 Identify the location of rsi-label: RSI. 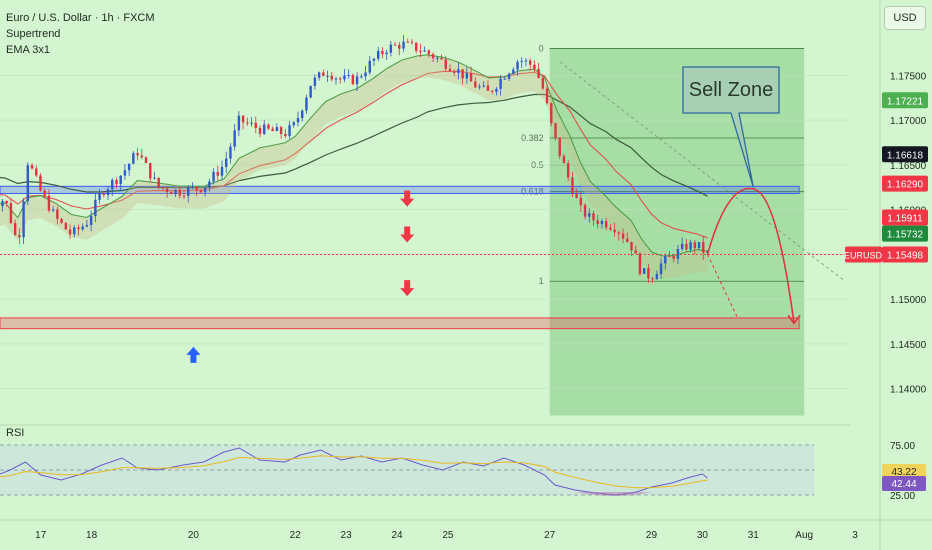
(15, 433).